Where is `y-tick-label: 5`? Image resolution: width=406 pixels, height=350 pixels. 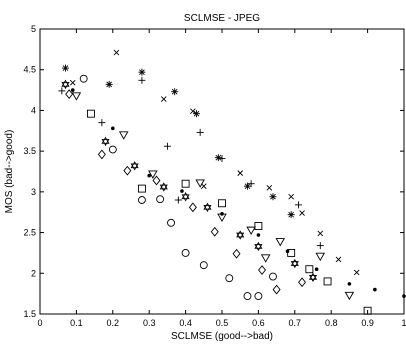
y-tick-label: 5 is located at coordinates (33, 29).